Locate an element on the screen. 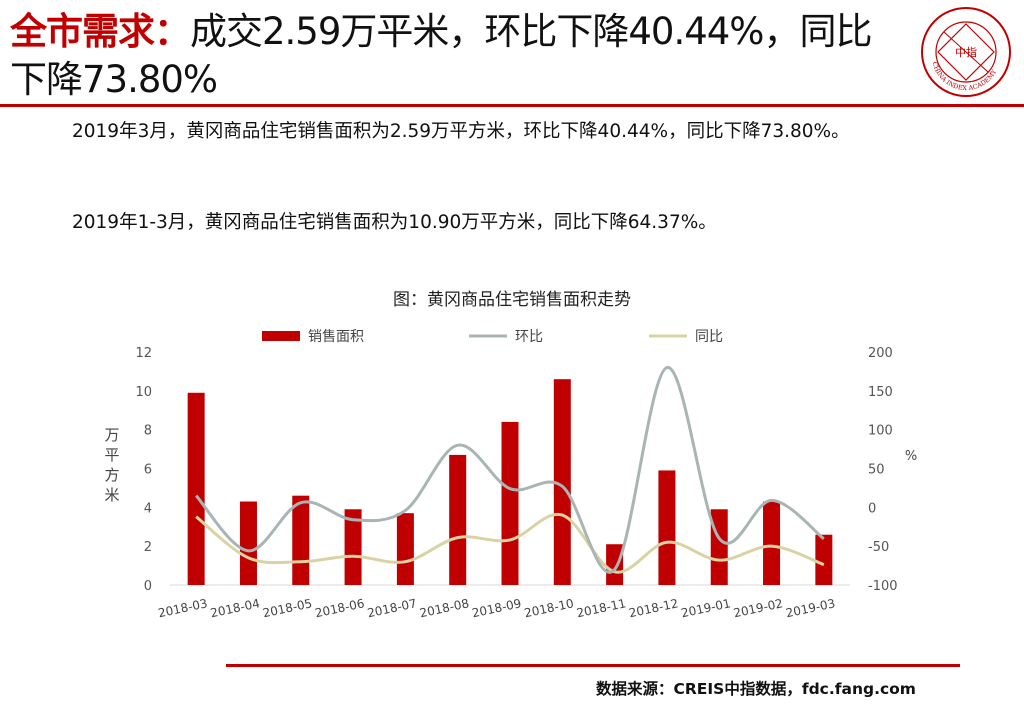  x-tick-label: 2018-03 is located at coordinates (183, 608).